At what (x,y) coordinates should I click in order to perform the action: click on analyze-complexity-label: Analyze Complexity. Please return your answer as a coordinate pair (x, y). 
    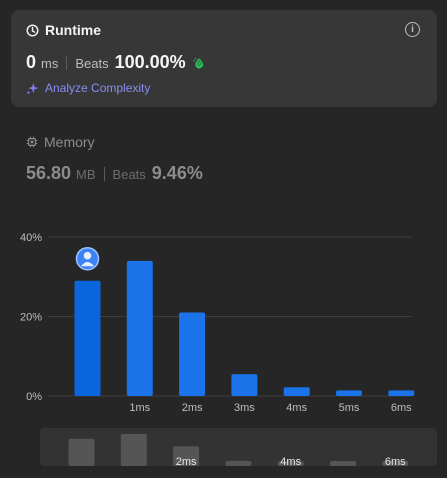
    Looking at the image, I should click on (98, 88).